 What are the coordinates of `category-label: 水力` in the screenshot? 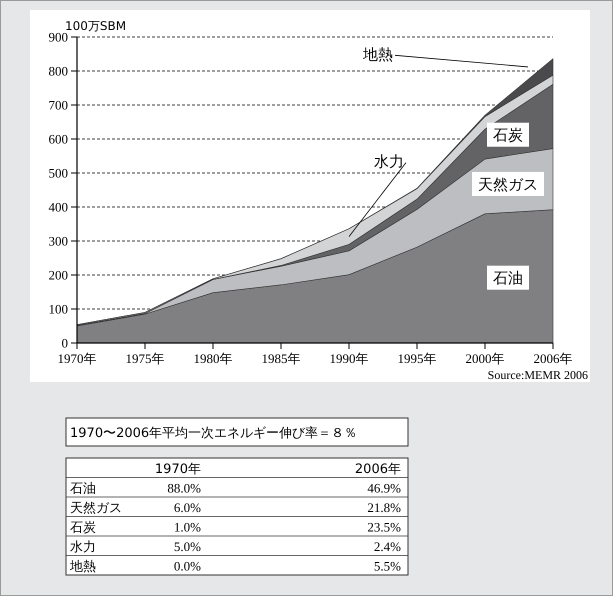 It's located at (83, 547).